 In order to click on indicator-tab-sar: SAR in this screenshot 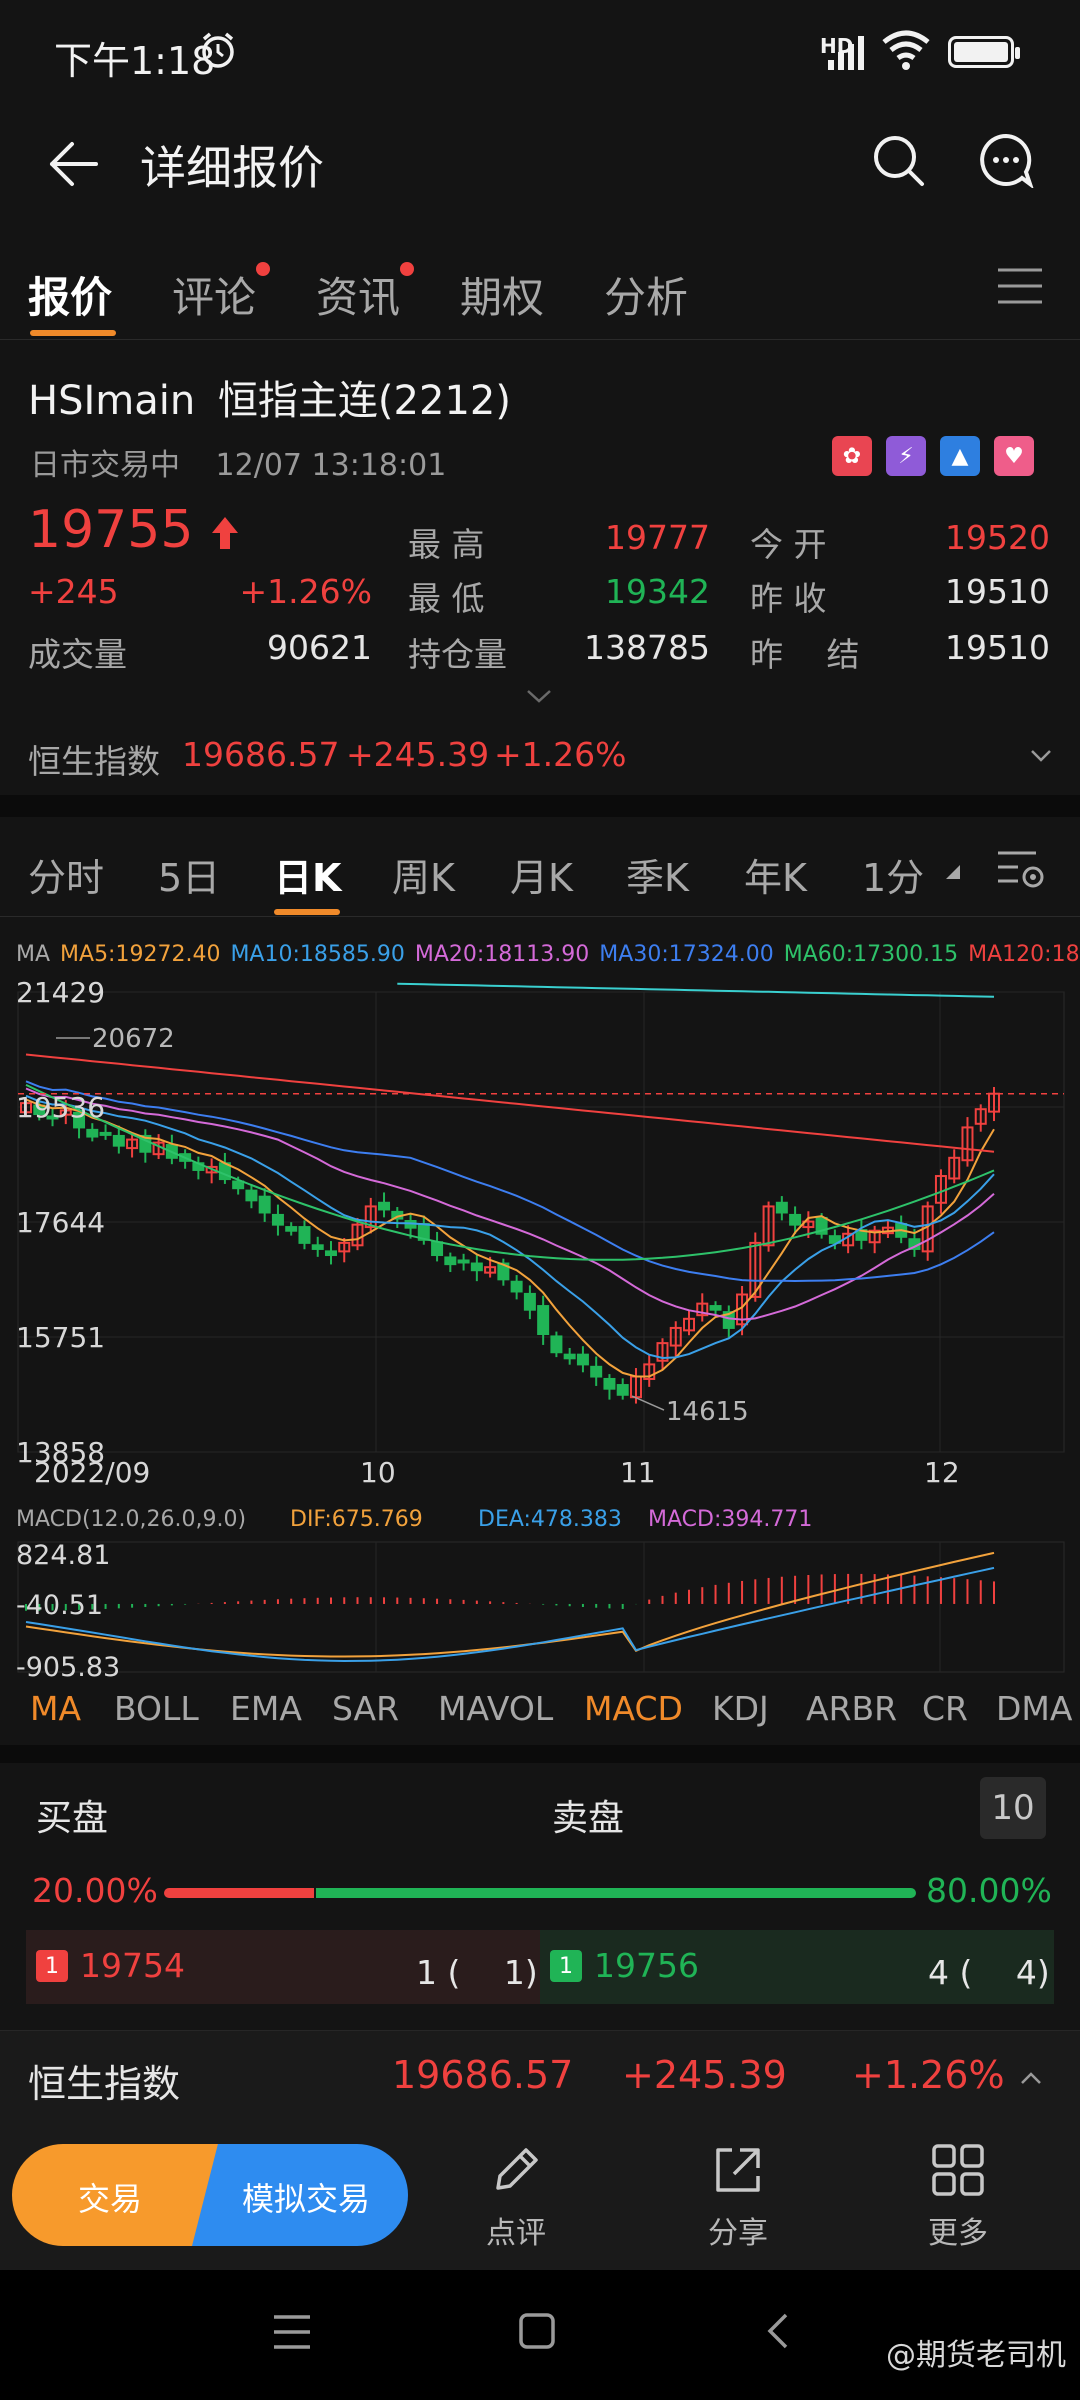, I will do `click(366, 1708)`.